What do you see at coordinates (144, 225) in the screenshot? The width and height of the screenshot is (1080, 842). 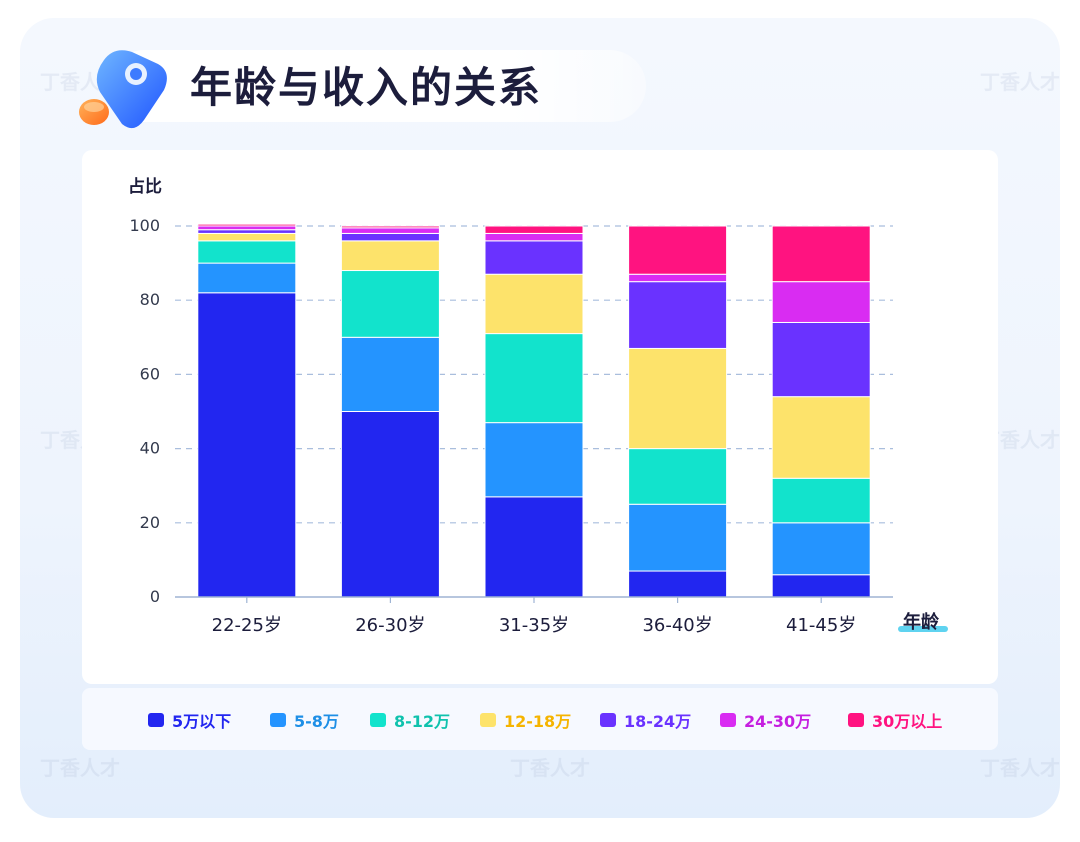 I see `y-tick-label: 100` at bounding box center [144, 225].